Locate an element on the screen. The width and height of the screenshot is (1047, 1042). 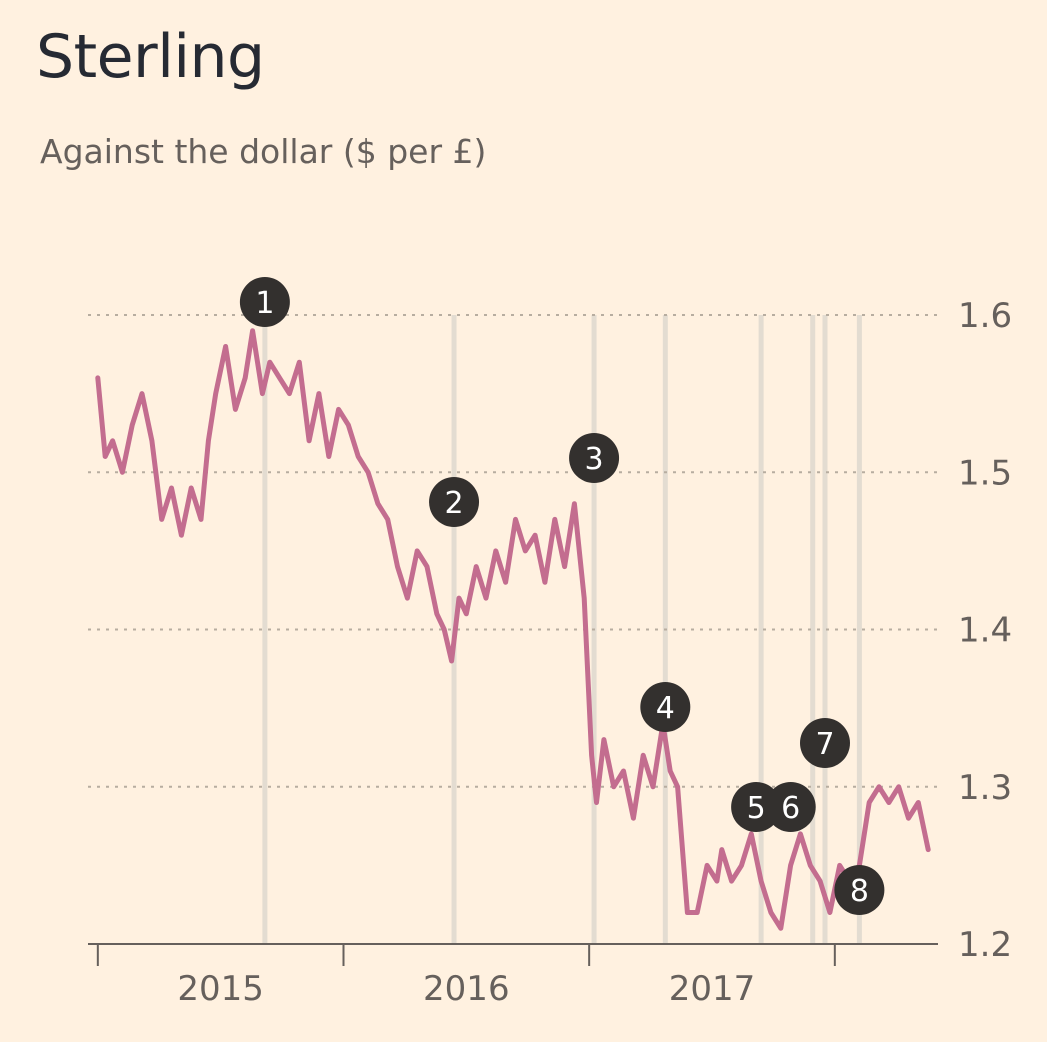
event-marker-1: 1 is located at coordinates (264, 302).